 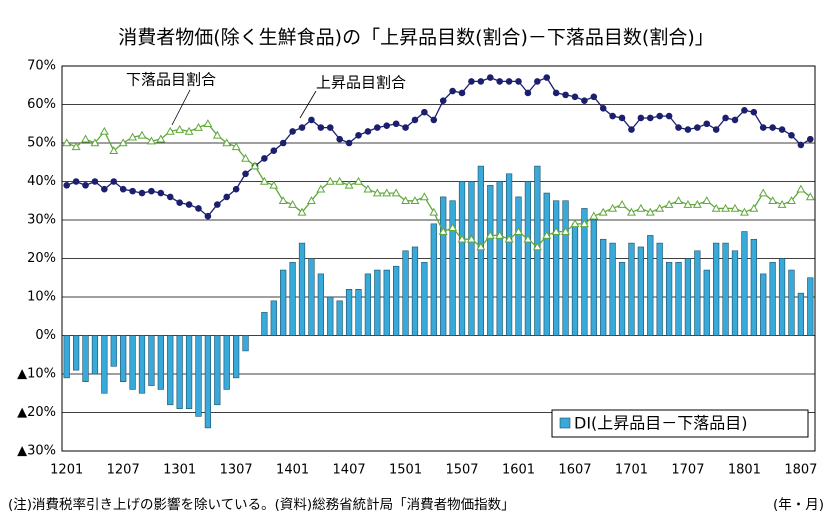 I want to click on y-tick-label: 50%, so click(x=41, y=143).